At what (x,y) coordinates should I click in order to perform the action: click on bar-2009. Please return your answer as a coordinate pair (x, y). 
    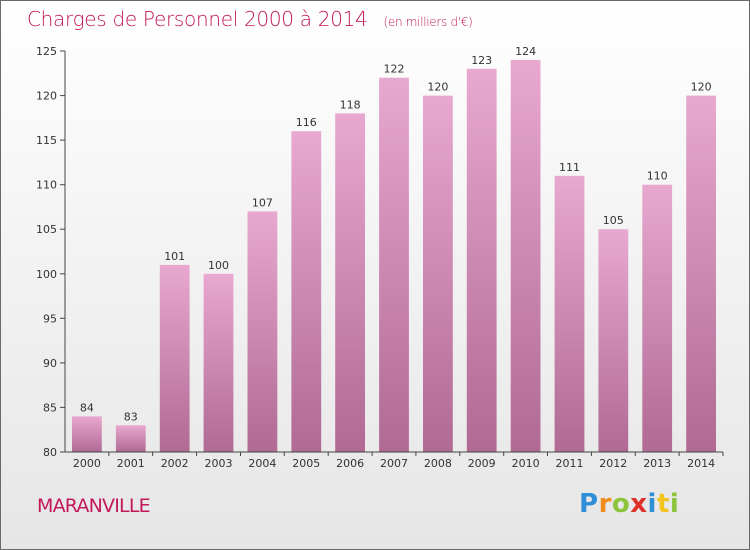
    Looking at the image, I should click on (481, 260).